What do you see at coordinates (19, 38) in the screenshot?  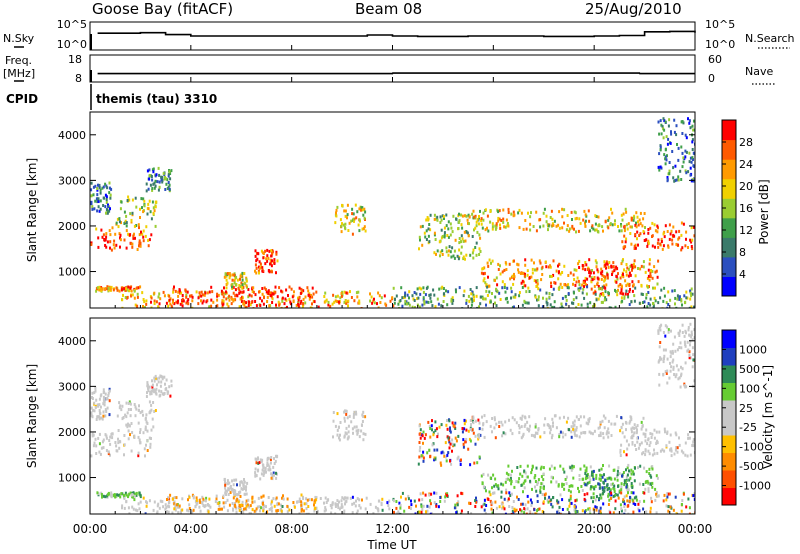 I see `nsky-label: N.Sky` at bounding box center [19, 38].